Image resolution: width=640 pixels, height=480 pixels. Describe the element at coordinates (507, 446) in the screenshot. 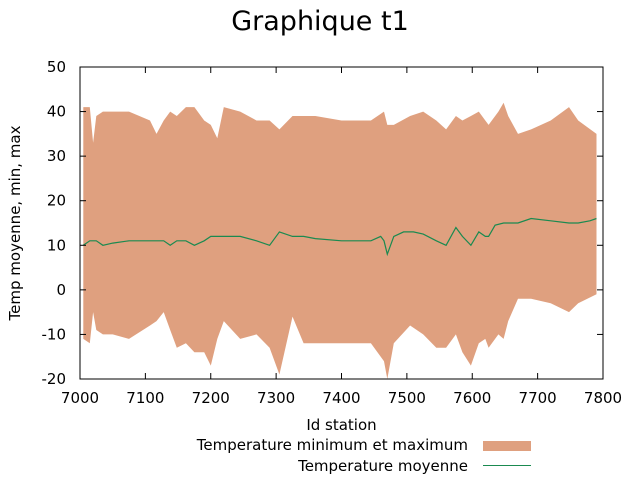

I see `legend-swatch-minmax` at that location.